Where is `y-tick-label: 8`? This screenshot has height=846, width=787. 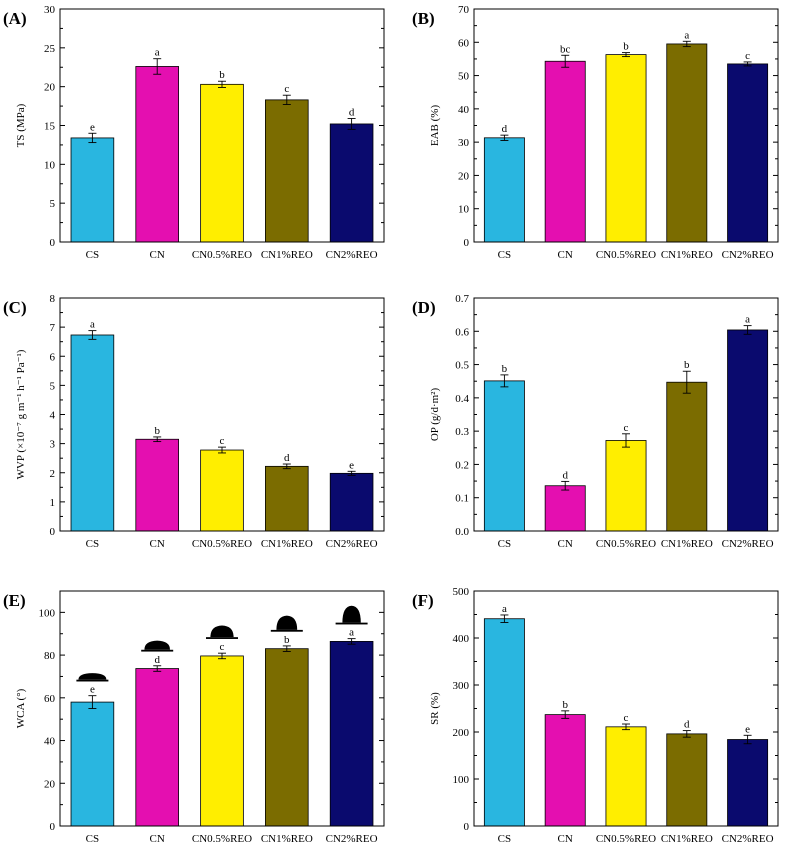 y-tick-label: 8 is located at coordinates (53, 299).